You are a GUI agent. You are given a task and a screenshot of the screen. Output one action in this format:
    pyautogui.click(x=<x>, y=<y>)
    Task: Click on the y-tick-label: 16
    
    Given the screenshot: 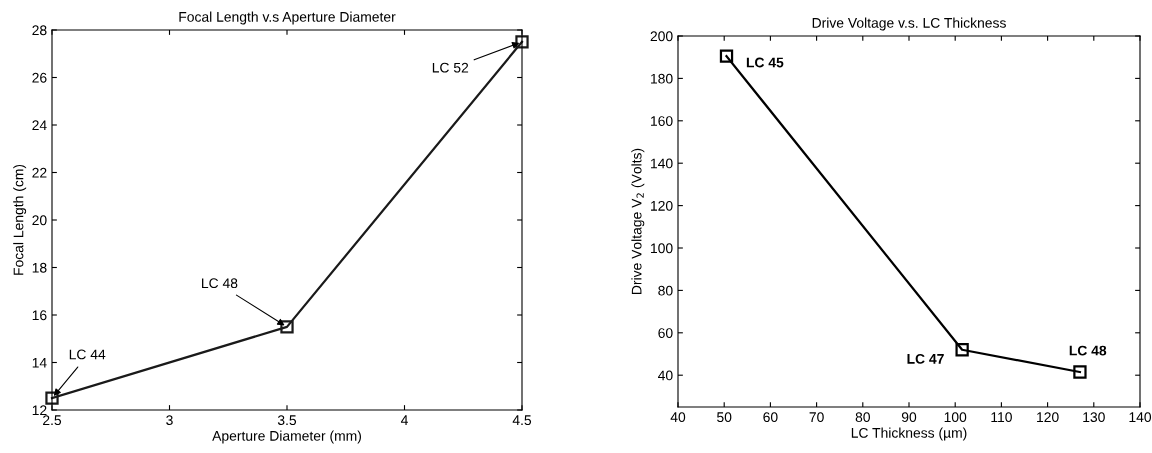 What is the action you would take?
    pyautogui.click(x=39, y=315)
    